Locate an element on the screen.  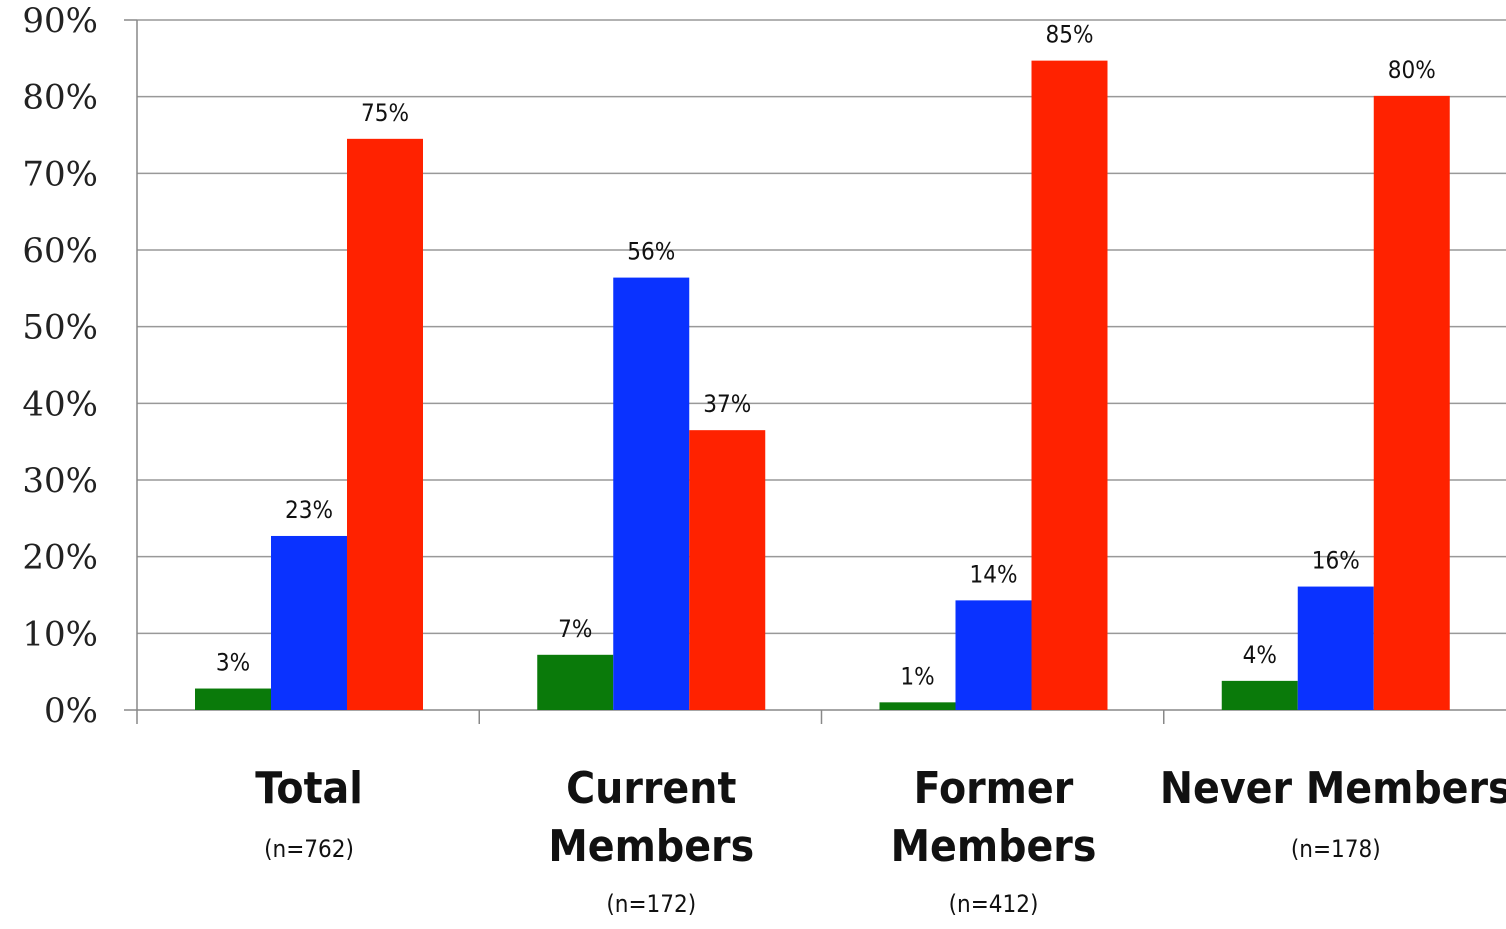
data-label: 80% is located at coordinates (1412, 70).